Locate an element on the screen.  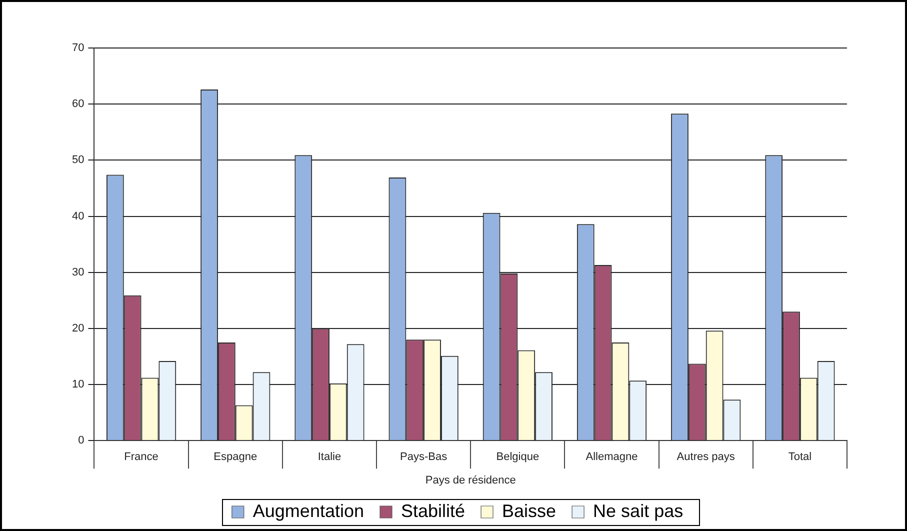
x-tick-label: Total is located at coordinates (800, 457).